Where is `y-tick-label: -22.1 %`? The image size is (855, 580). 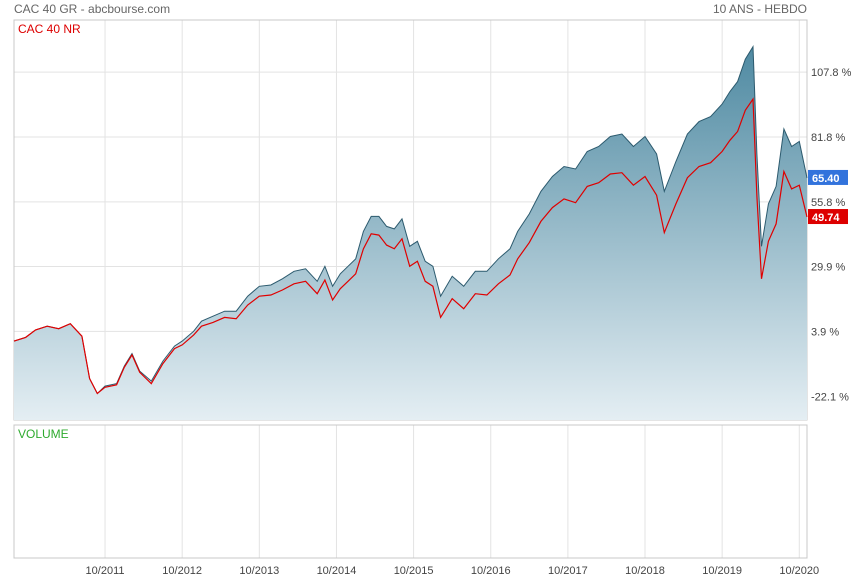
y-tick-label: -22.1 % is located at coordinates (830, 397).